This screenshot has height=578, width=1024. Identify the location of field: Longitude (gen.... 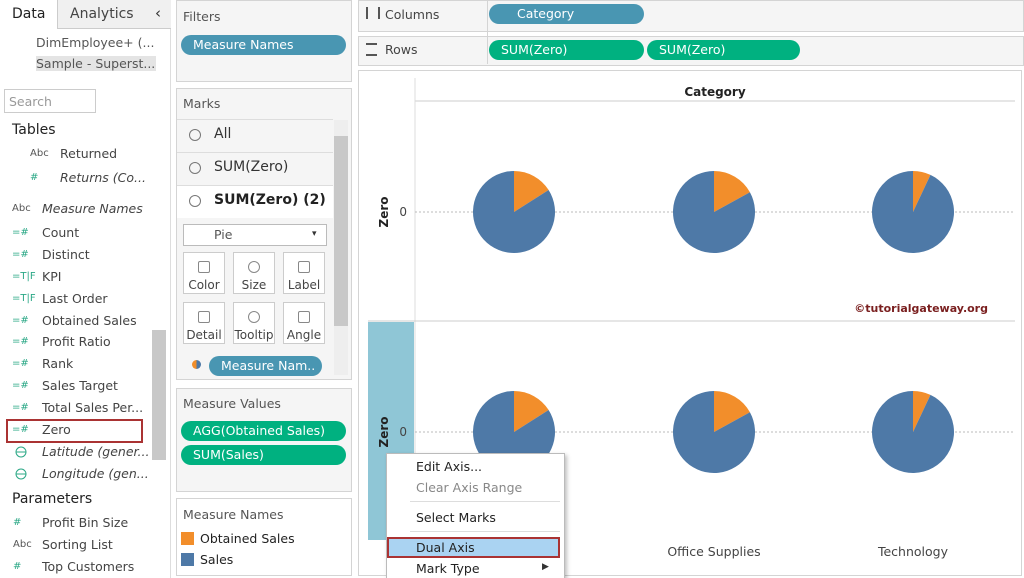
(95, 473).